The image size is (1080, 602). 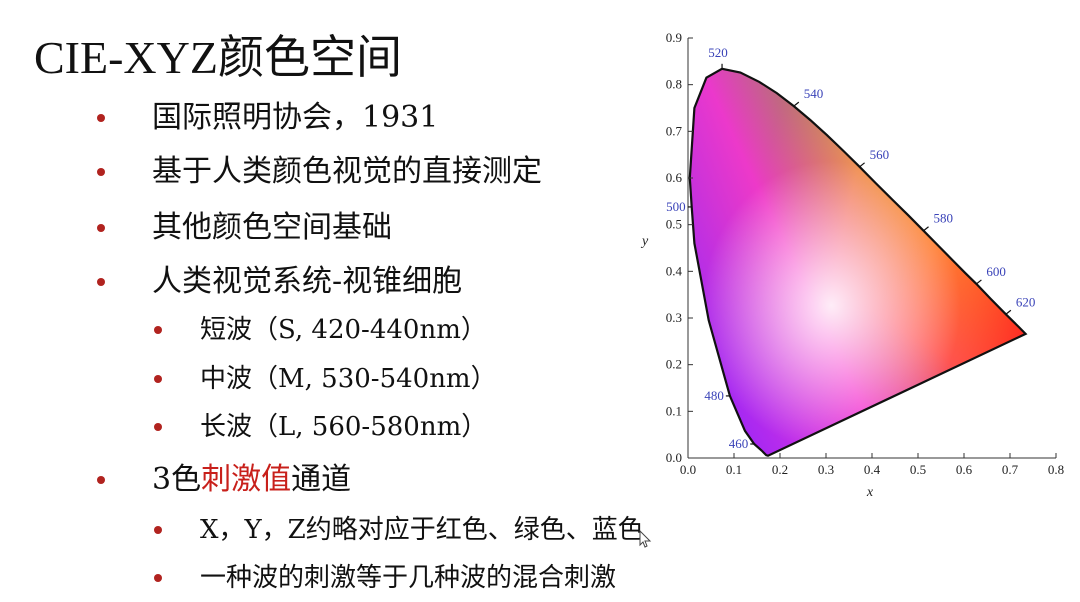 I want to click on bullet-highlight: 刺激值, so click(x=246, y=479).